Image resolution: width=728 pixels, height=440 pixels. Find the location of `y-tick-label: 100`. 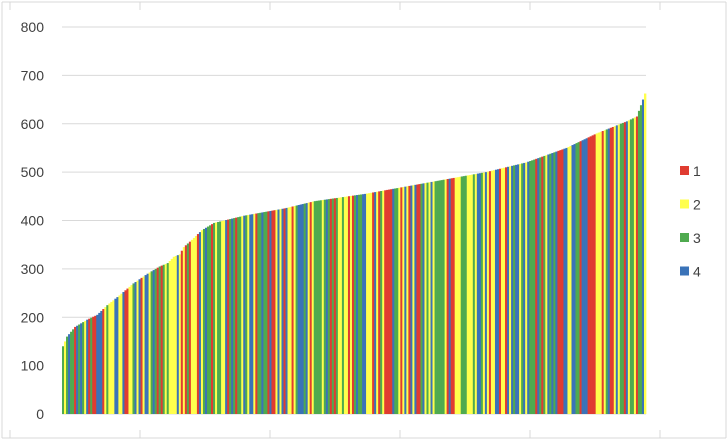

y-tick-label: 100 is located at coordinates (33, 366).